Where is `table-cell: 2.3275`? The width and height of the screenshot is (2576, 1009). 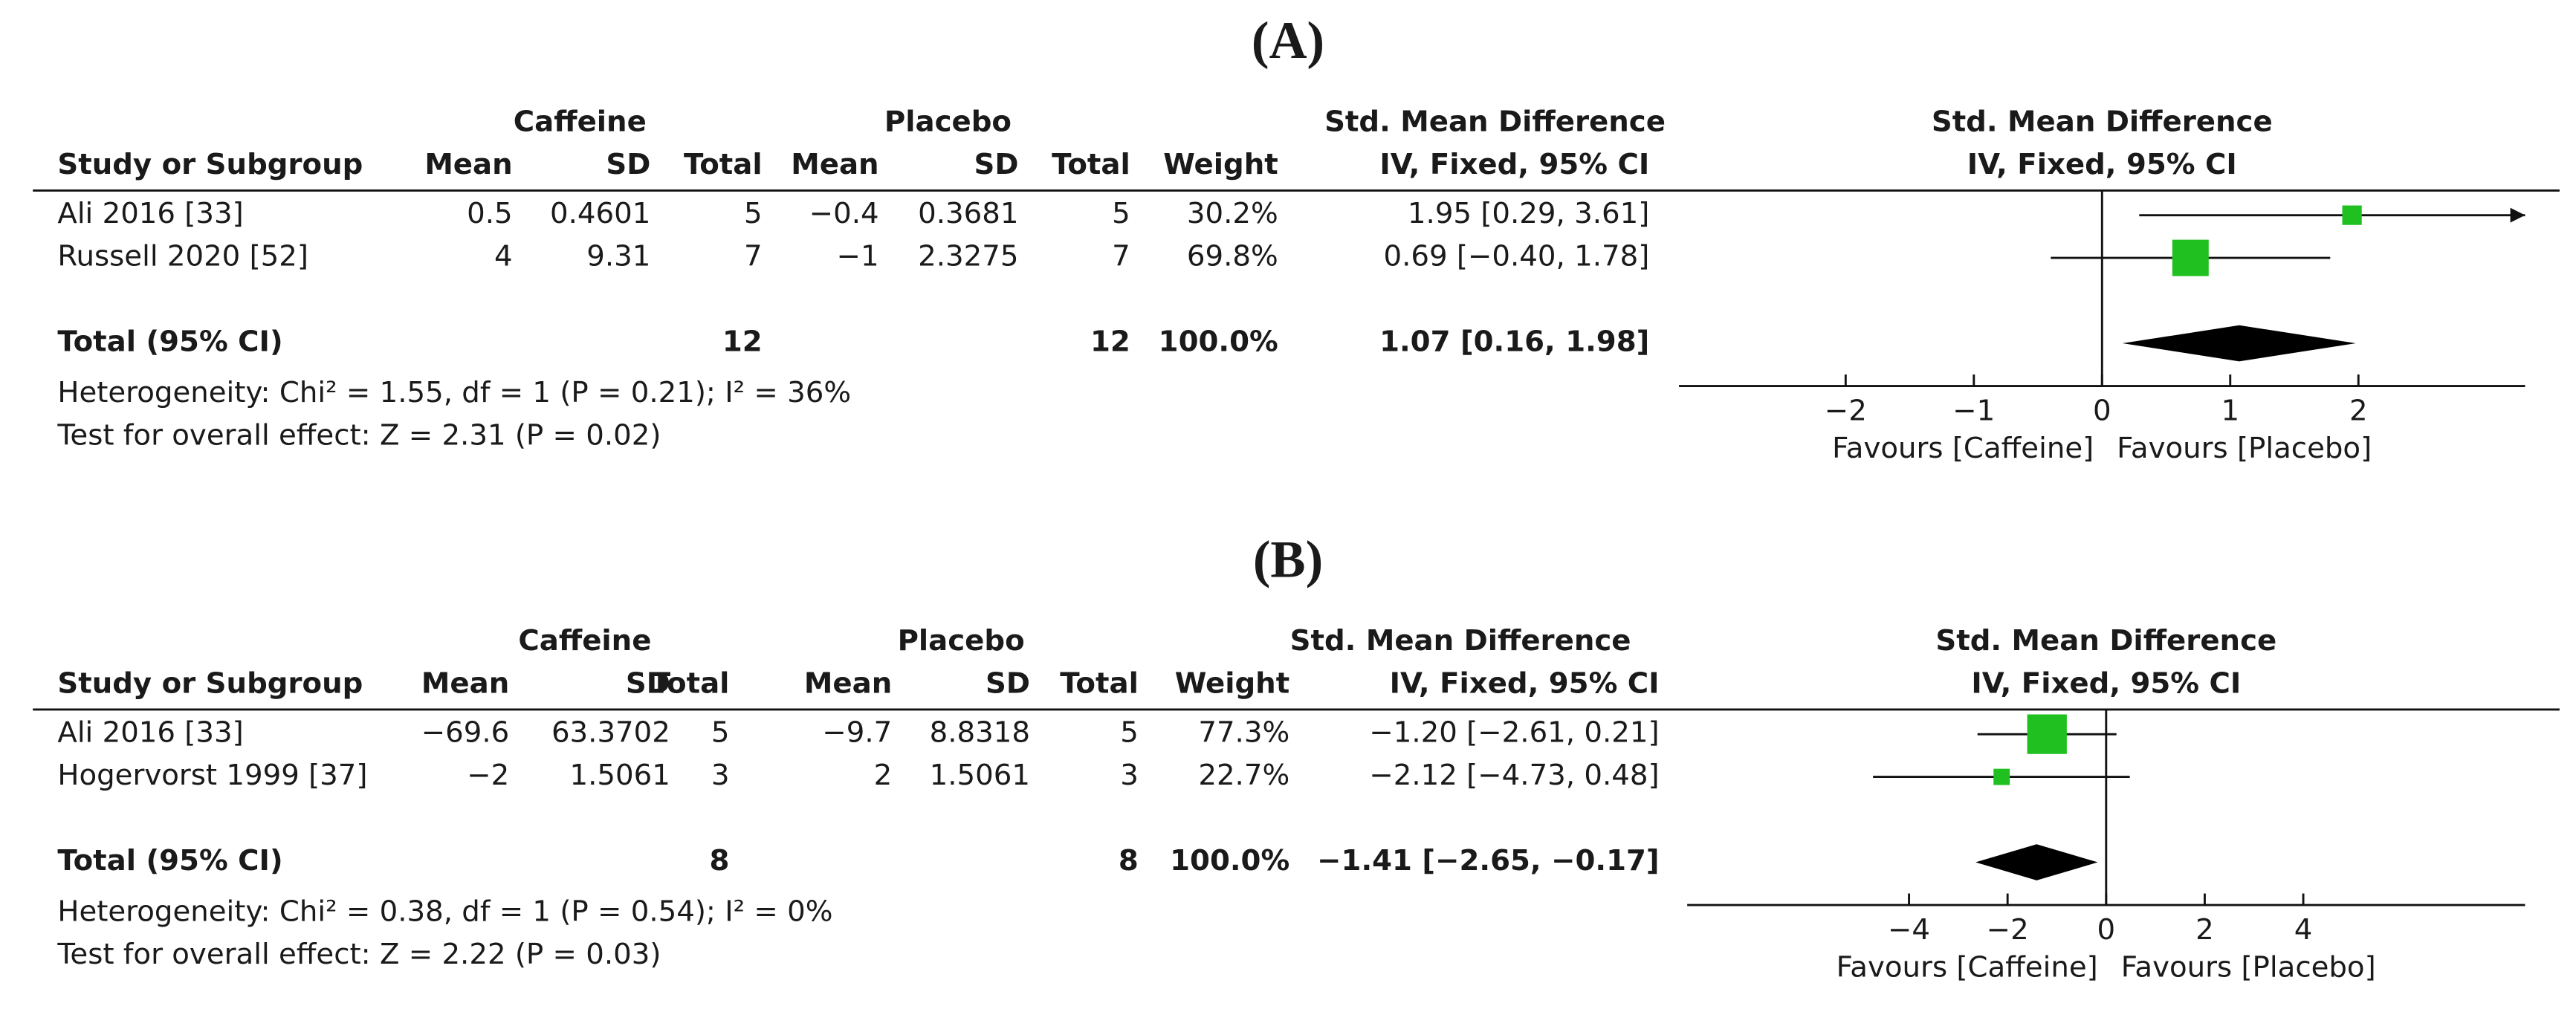
table-cell: 2.3275 is located at coordinates (968, 256).